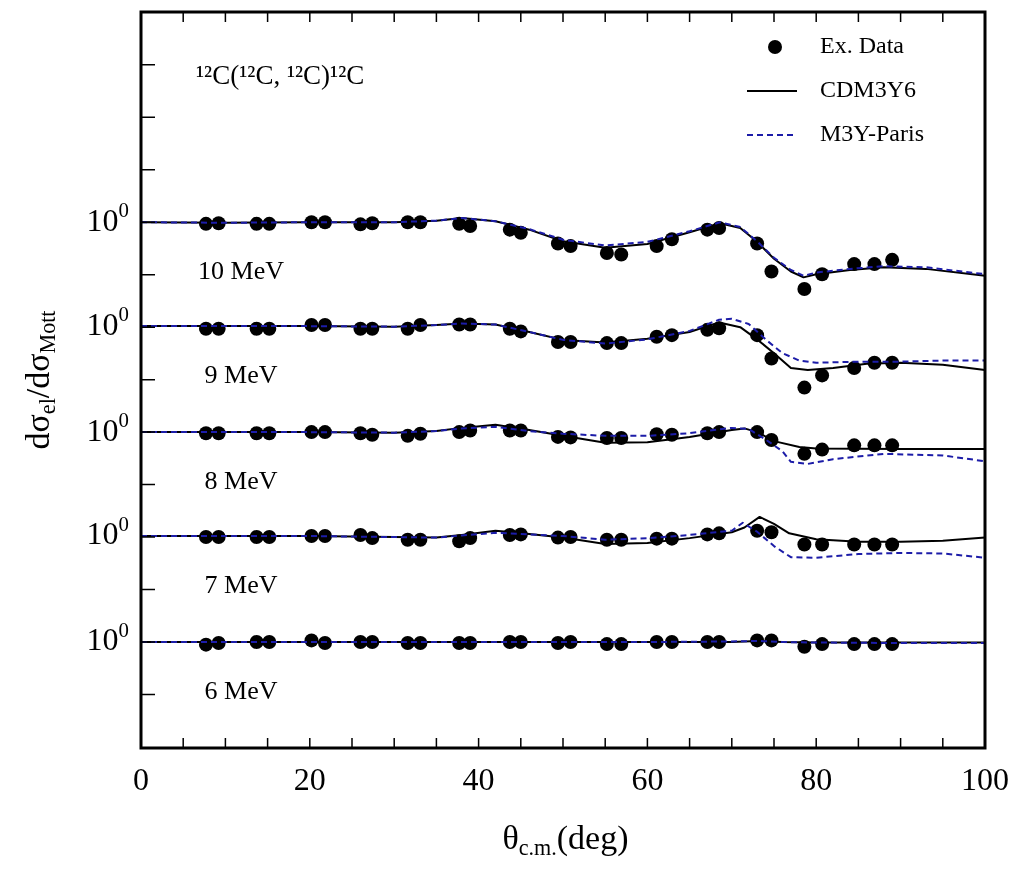  What do you see at coordinates (816, 778) in the screenshot?
I see `x-tick-label: 80` at bounding box center [816, 778].